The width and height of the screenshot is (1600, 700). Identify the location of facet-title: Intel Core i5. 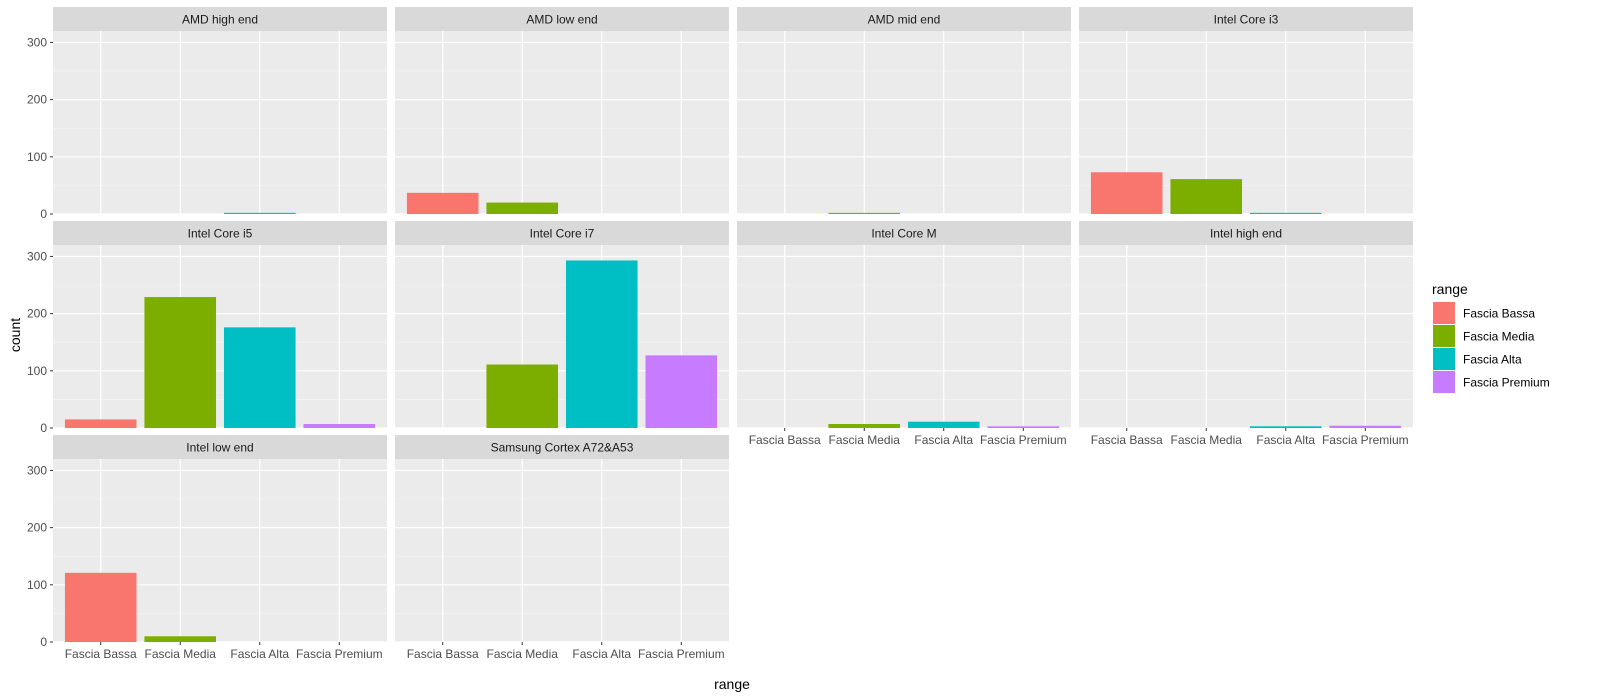
(220, 234).